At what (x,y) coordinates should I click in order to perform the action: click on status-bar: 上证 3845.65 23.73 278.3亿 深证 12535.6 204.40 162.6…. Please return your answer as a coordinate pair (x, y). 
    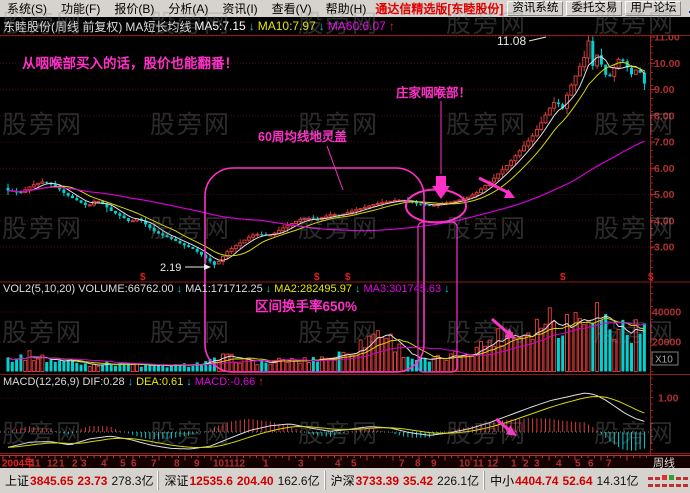
    Looking at the image, I should click on (345, 480).